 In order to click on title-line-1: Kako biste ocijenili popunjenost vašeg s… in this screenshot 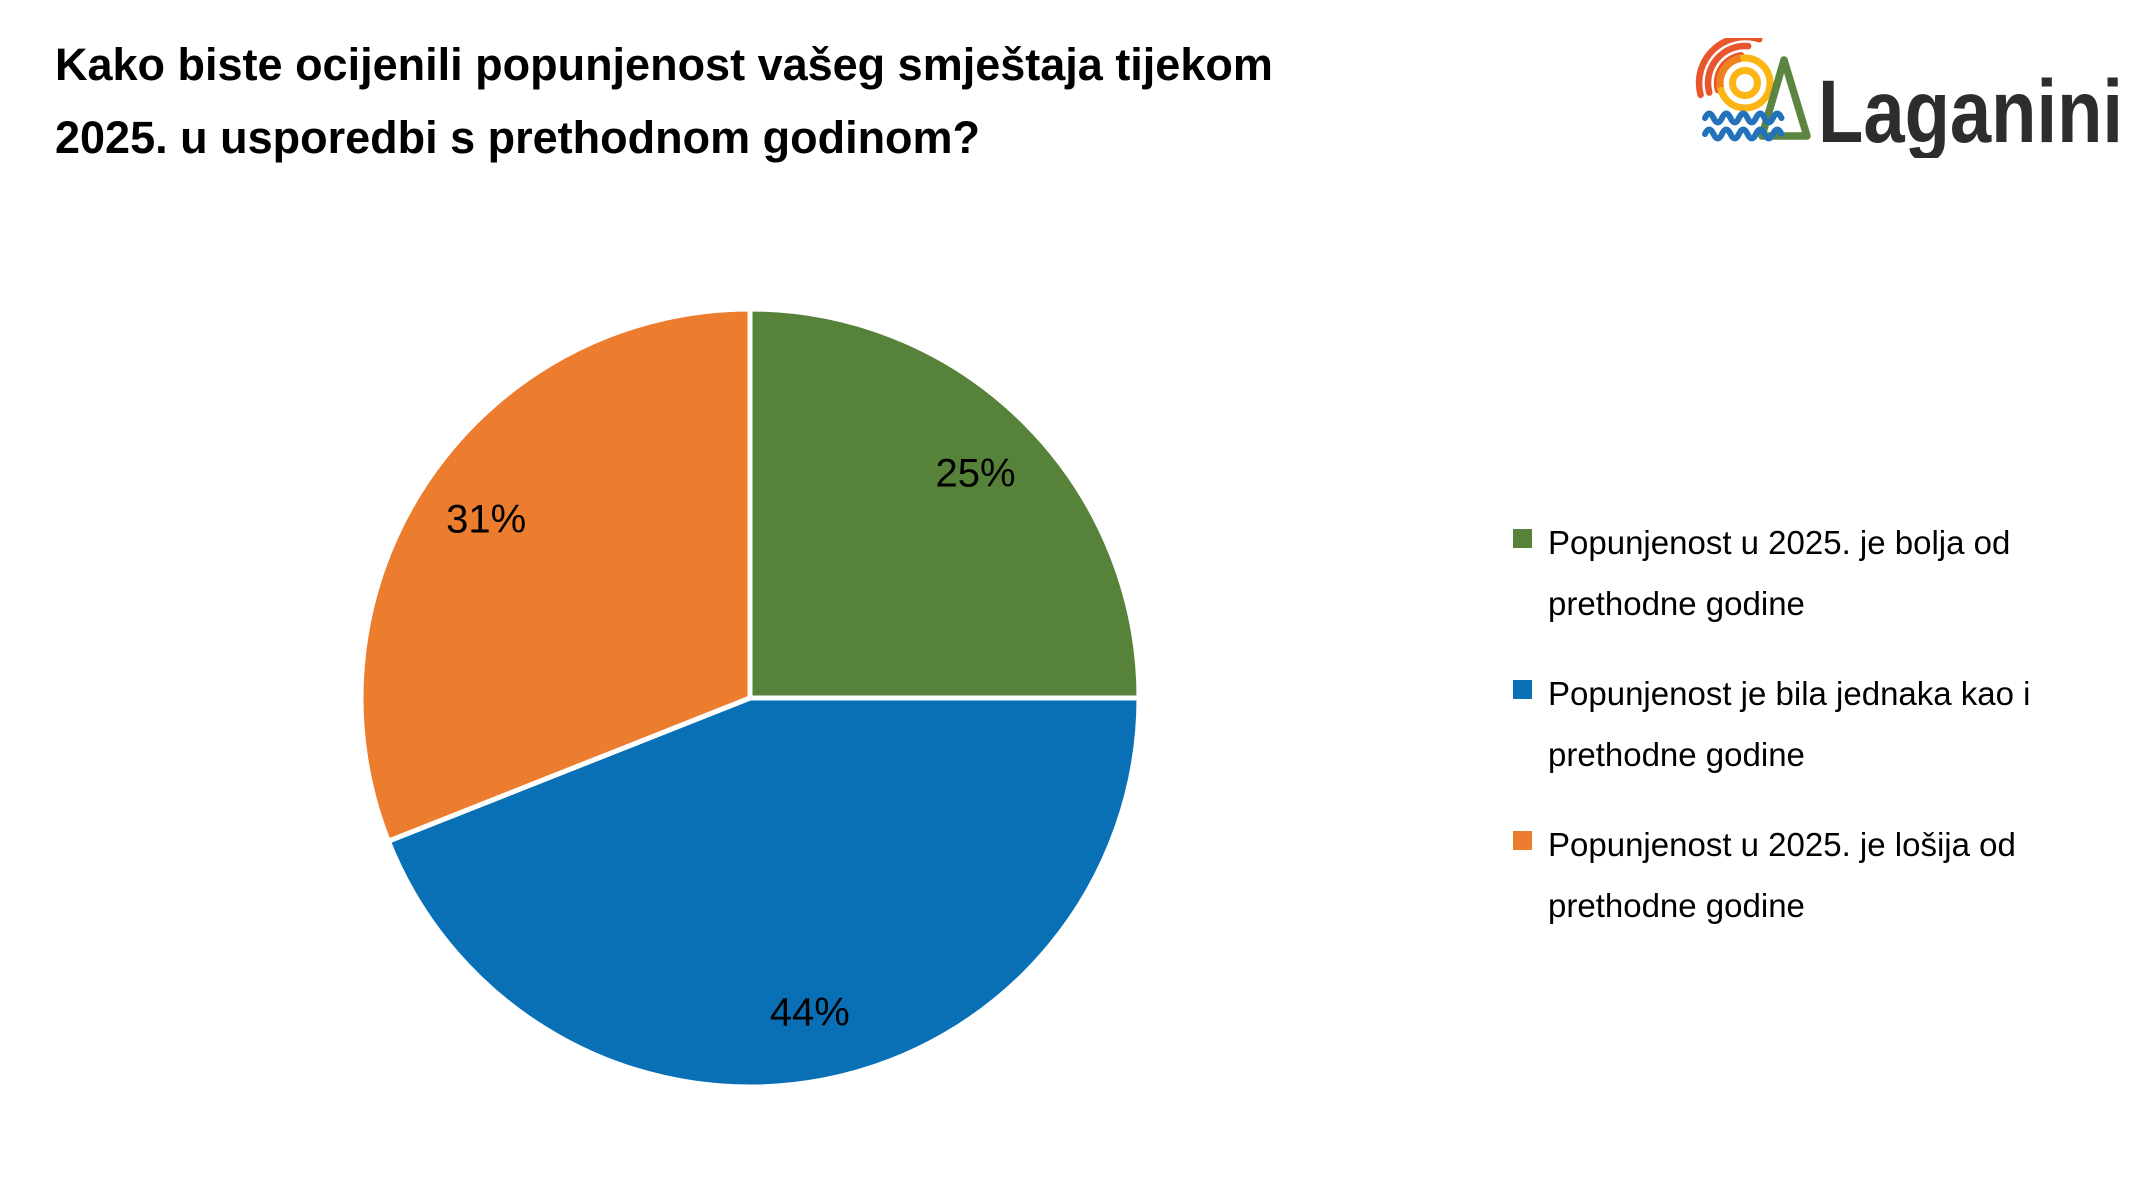, I will do `click(664, 64)`.